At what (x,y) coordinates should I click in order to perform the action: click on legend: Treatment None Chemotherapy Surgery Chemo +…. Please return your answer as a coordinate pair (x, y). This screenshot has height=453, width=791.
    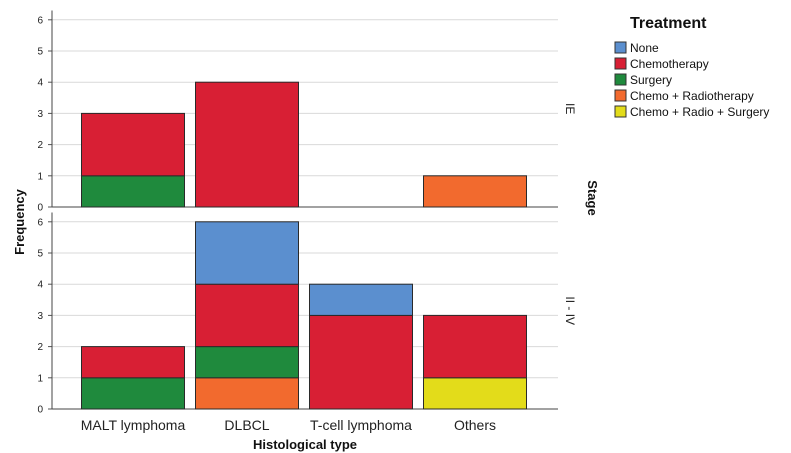
    Looking at the image, I should click on (691, 67).